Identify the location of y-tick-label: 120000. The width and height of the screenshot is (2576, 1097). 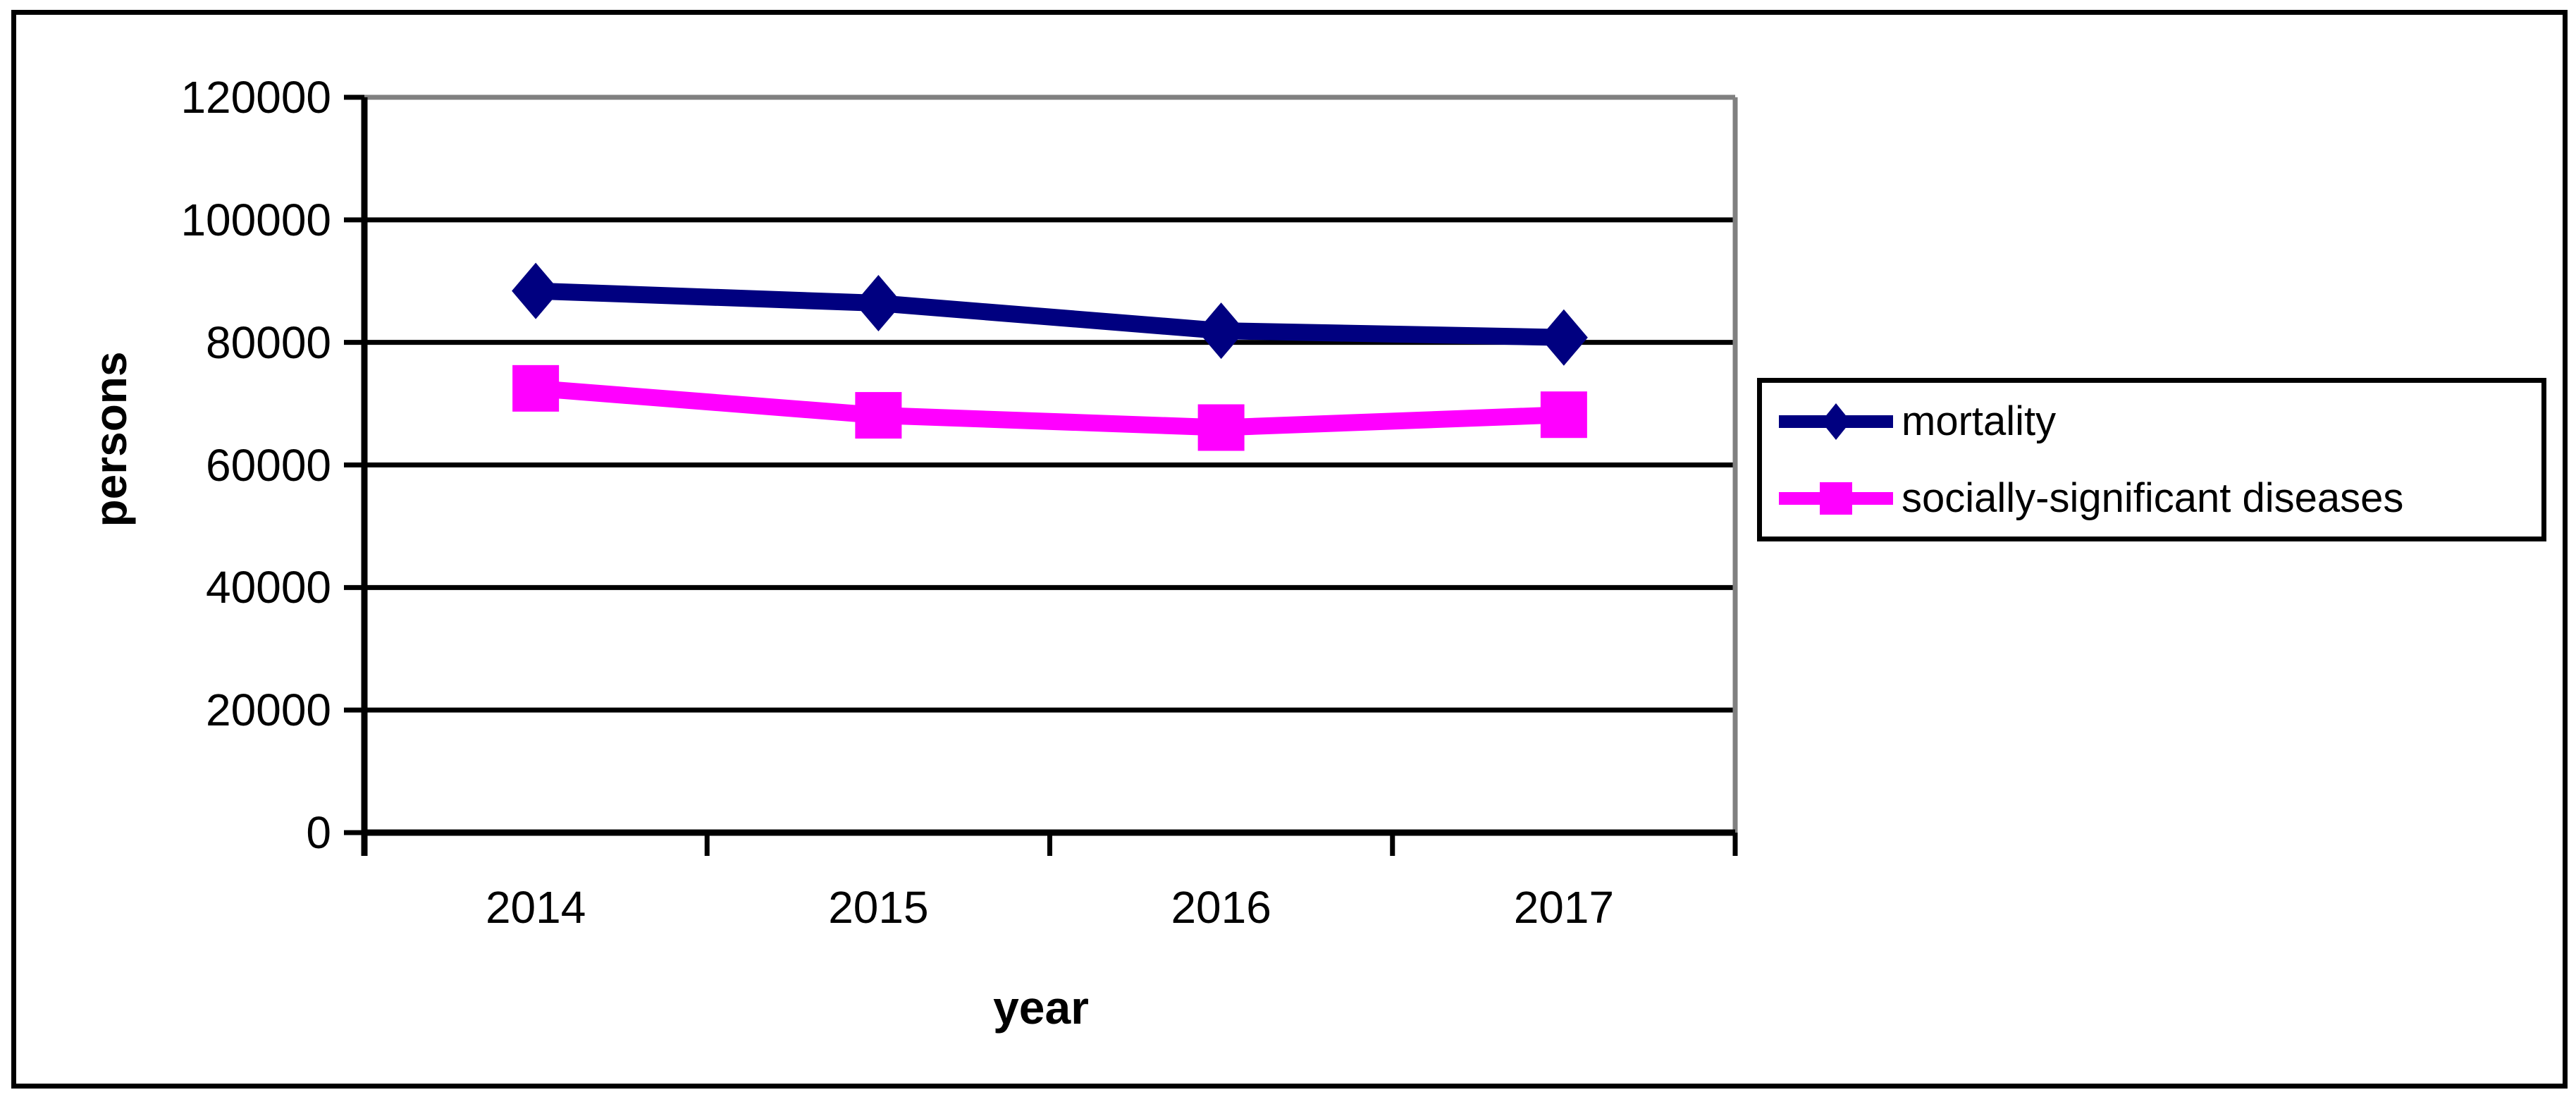
(255, 97).